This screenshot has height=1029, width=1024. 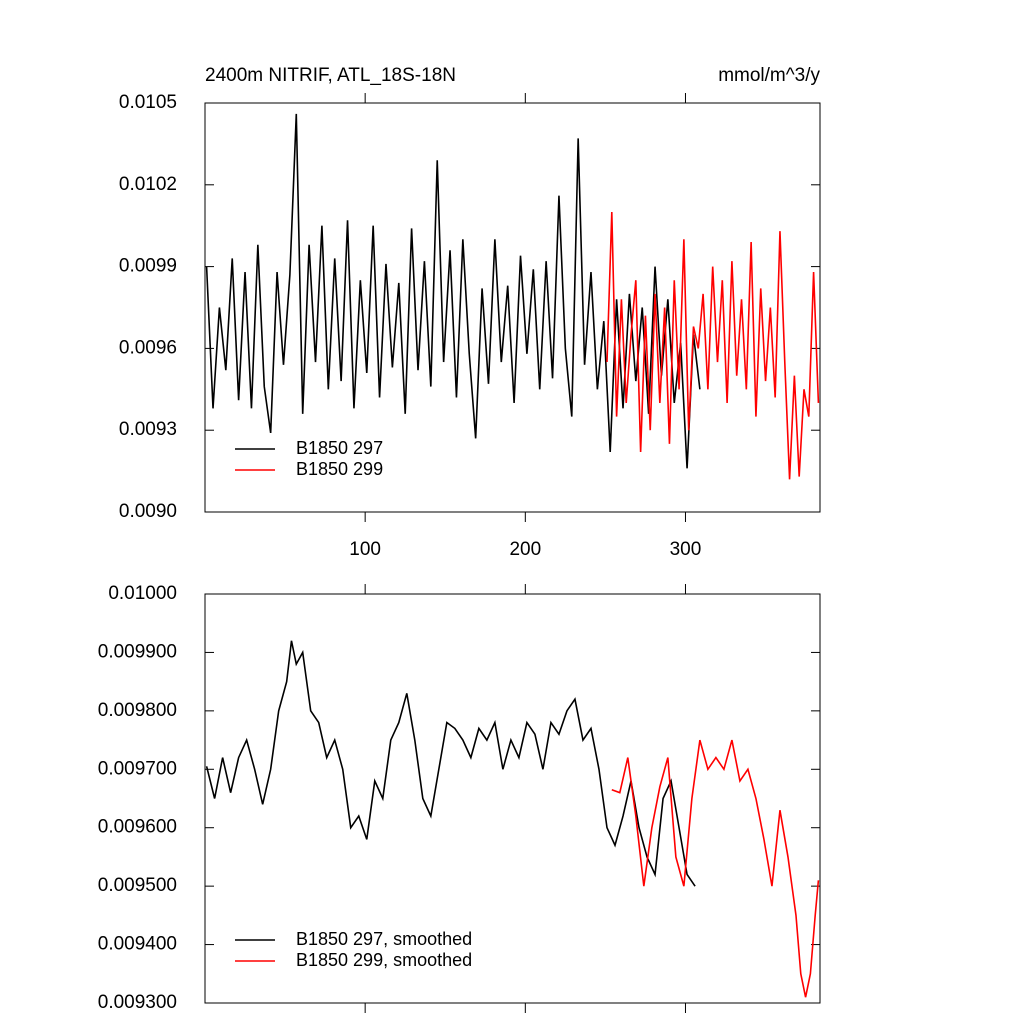 I want to click on chart-title: 2400m NITRIF, ATL_18S-18N, so click(x=330, y=75).